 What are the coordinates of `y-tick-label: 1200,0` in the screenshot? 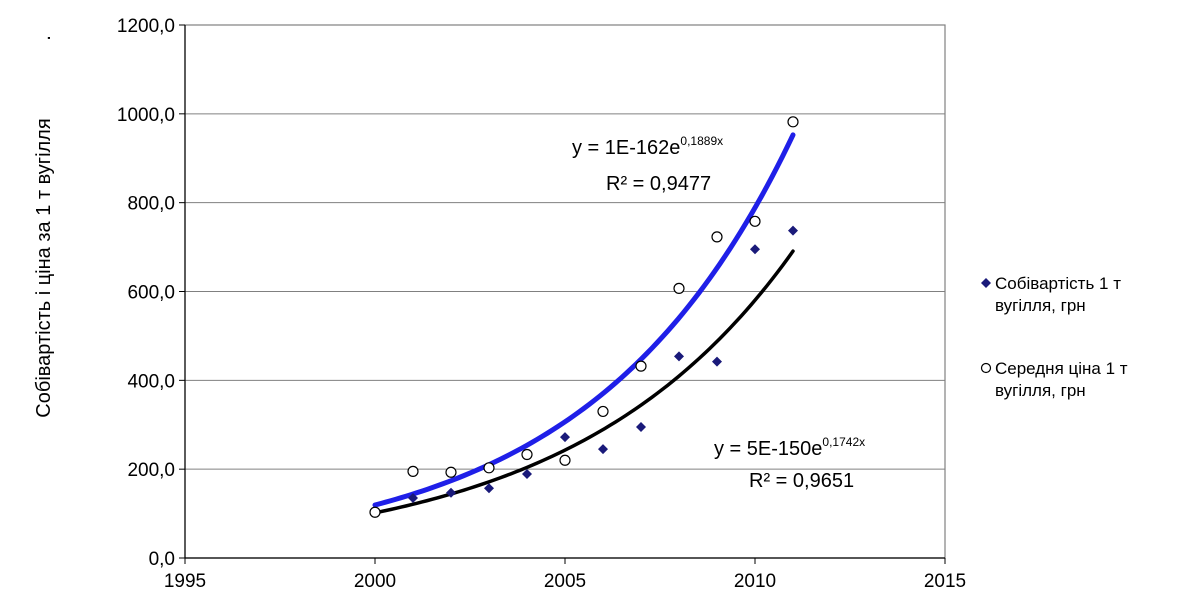 It's located at (146, 26).